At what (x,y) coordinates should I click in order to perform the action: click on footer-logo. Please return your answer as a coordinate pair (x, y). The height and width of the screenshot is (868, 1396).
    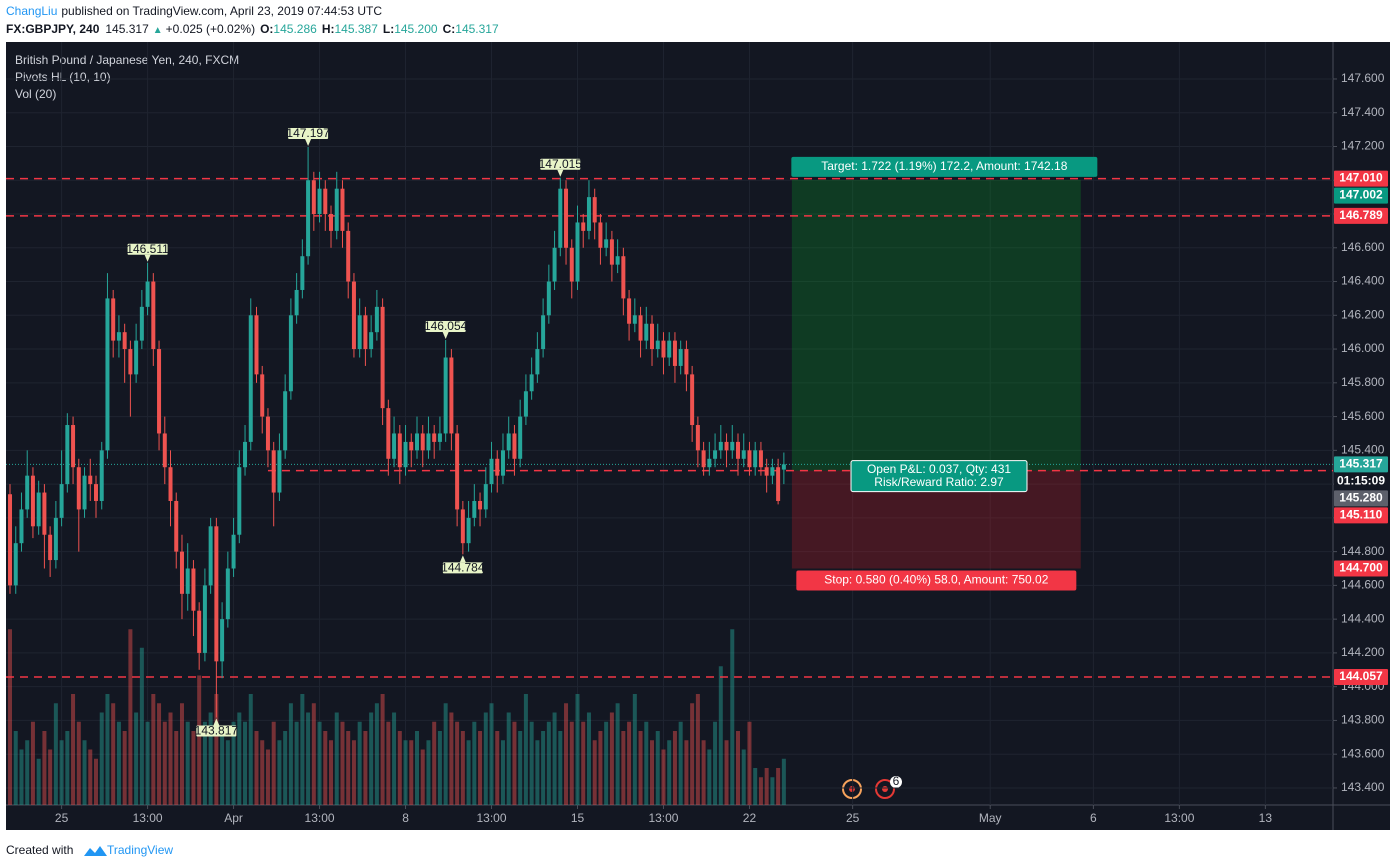
    Looking at the image, I should click on (95, 851).